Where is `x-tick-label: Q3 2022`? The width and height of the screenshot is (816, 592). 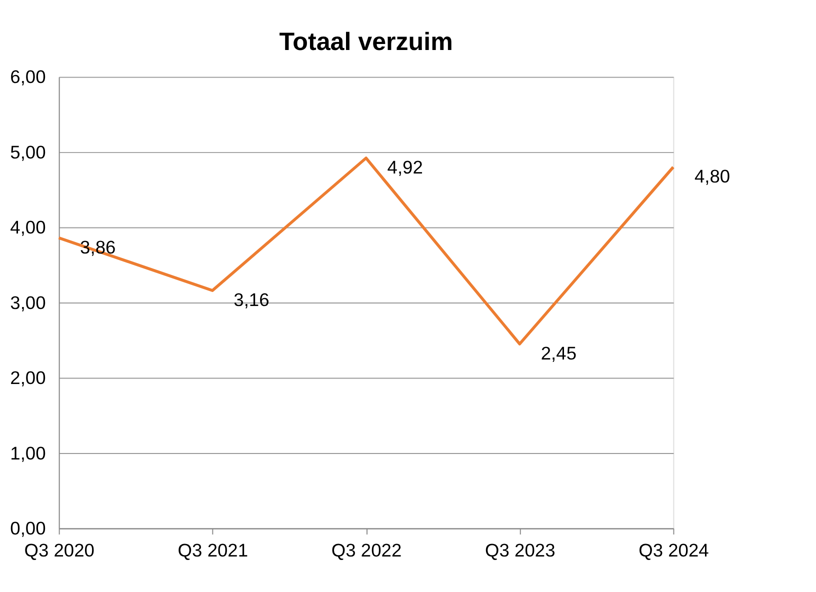 x-tick-label: Q3 2022 is located at coordinates (366, 550).